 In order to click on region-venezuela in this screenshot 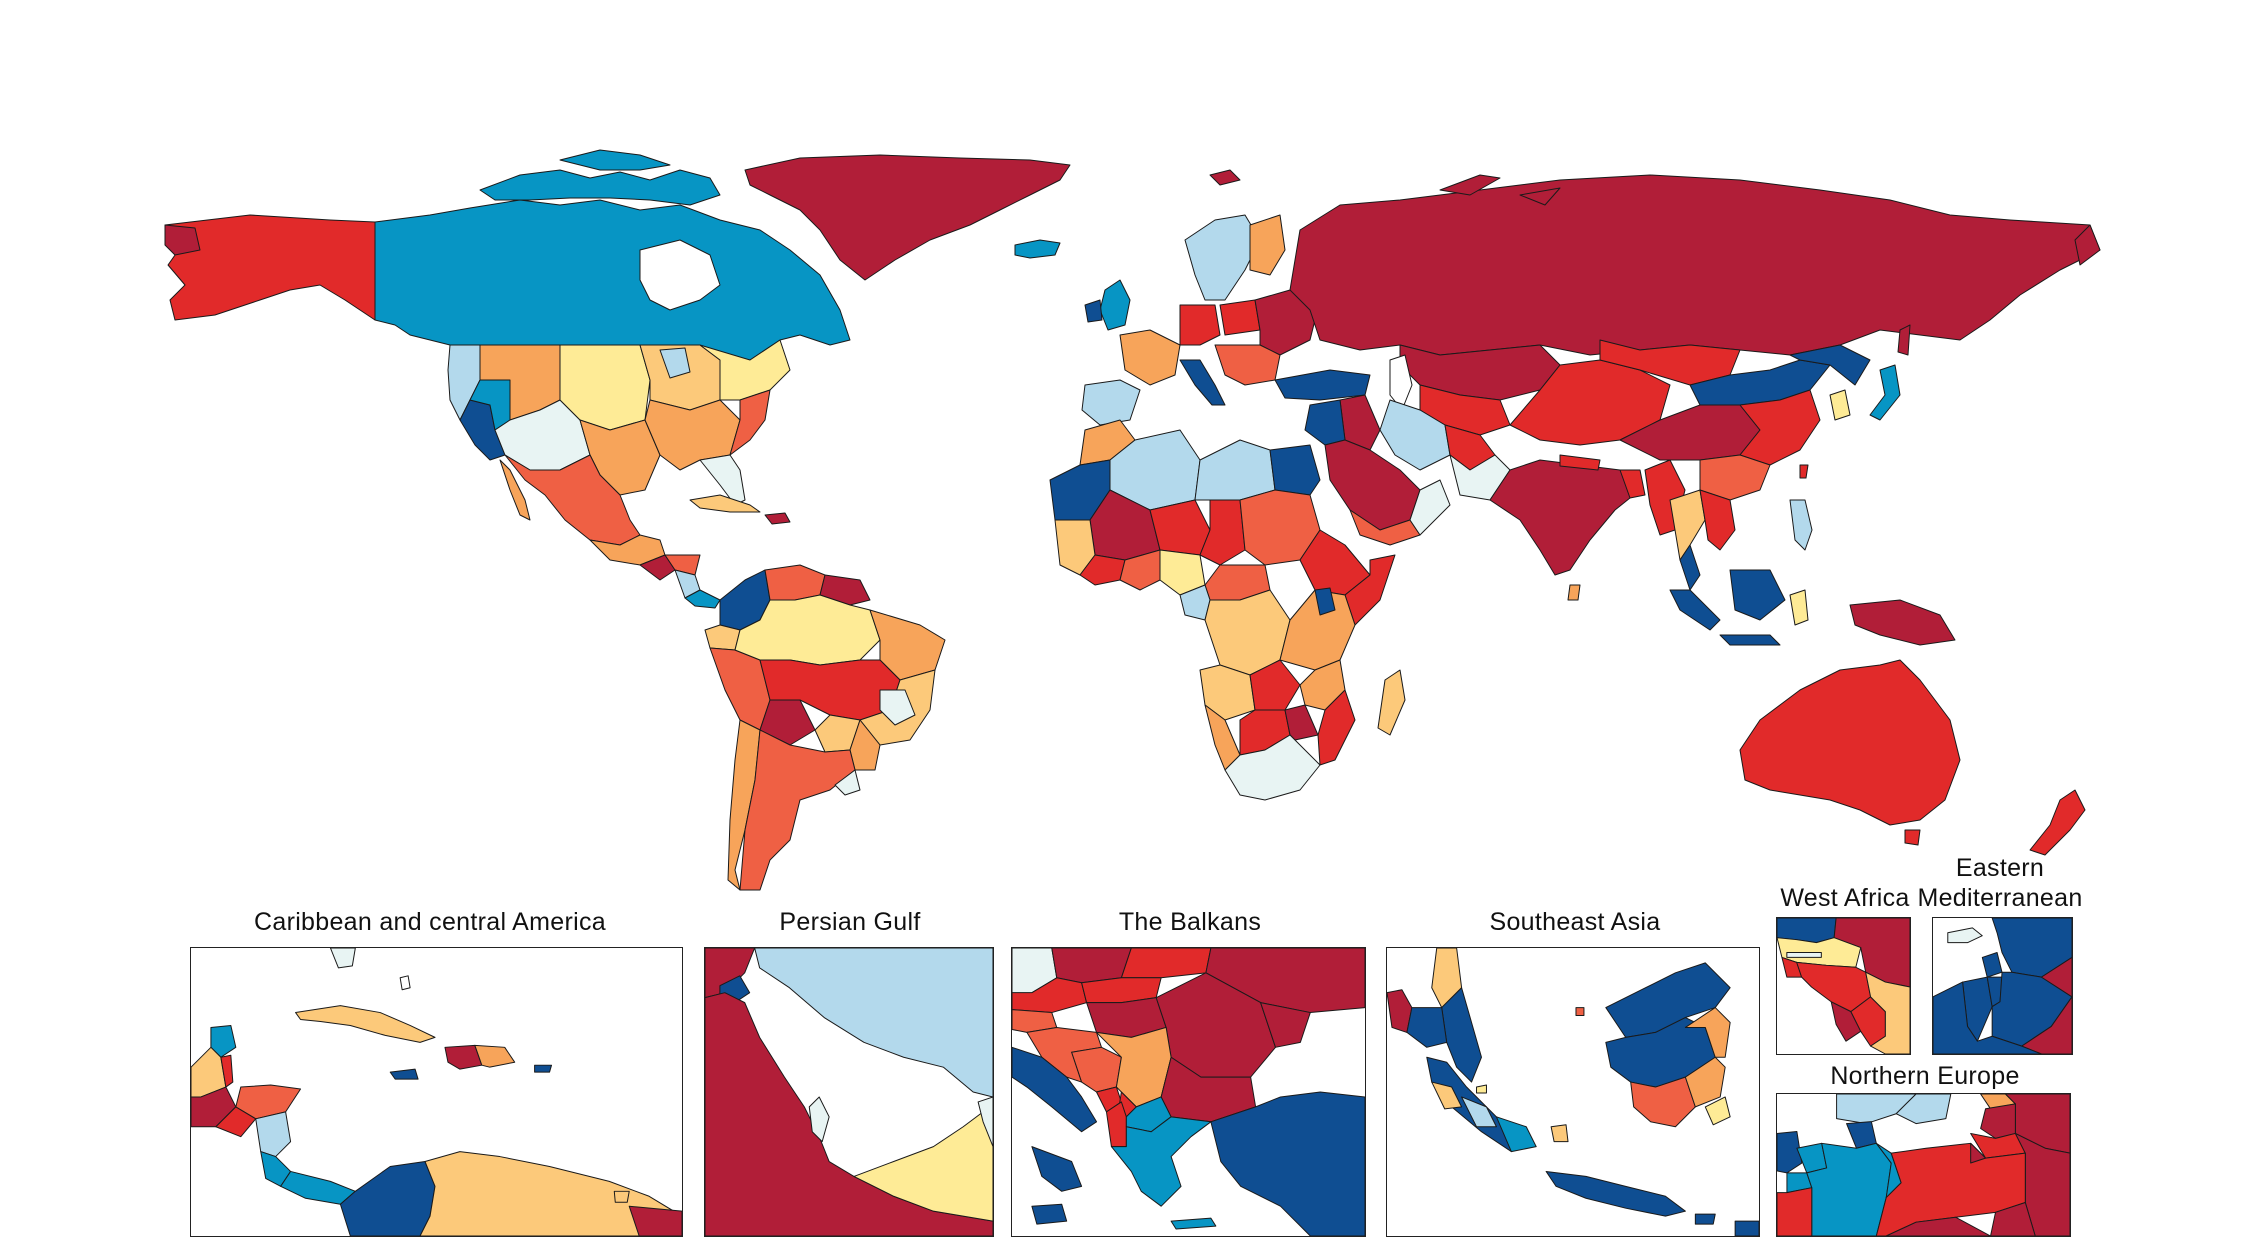, I will do `click(795, 582)`.